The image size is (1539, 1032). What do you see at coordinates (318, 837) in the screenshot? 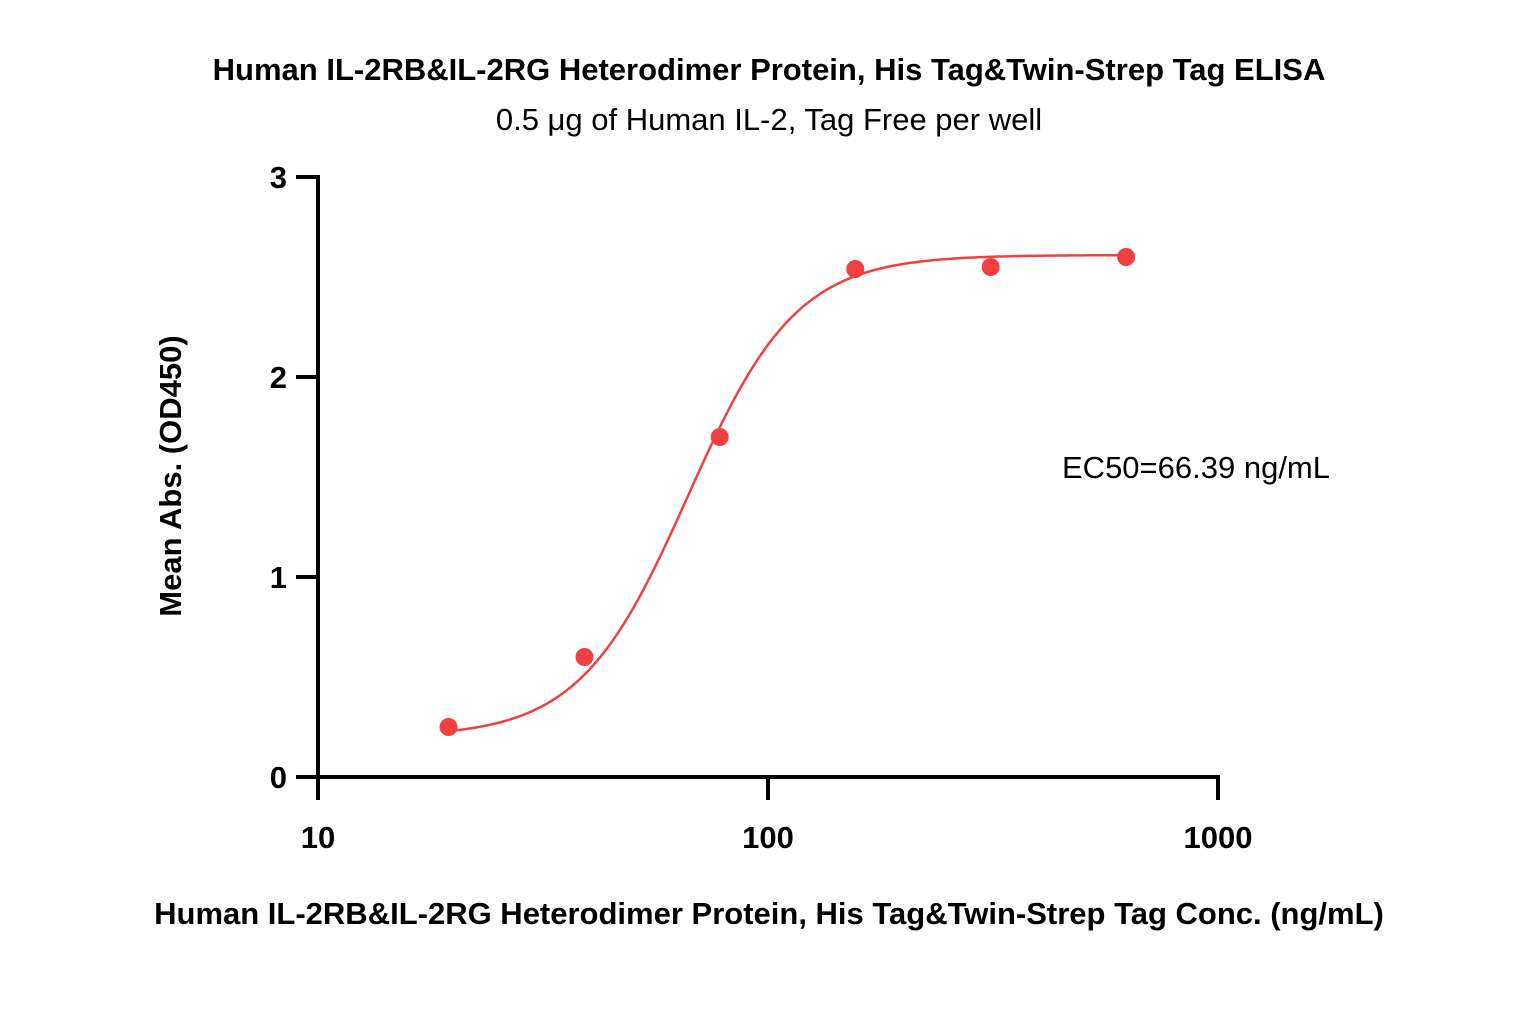
I see `x-tick-label: 10` at bounding box center [318, 837].